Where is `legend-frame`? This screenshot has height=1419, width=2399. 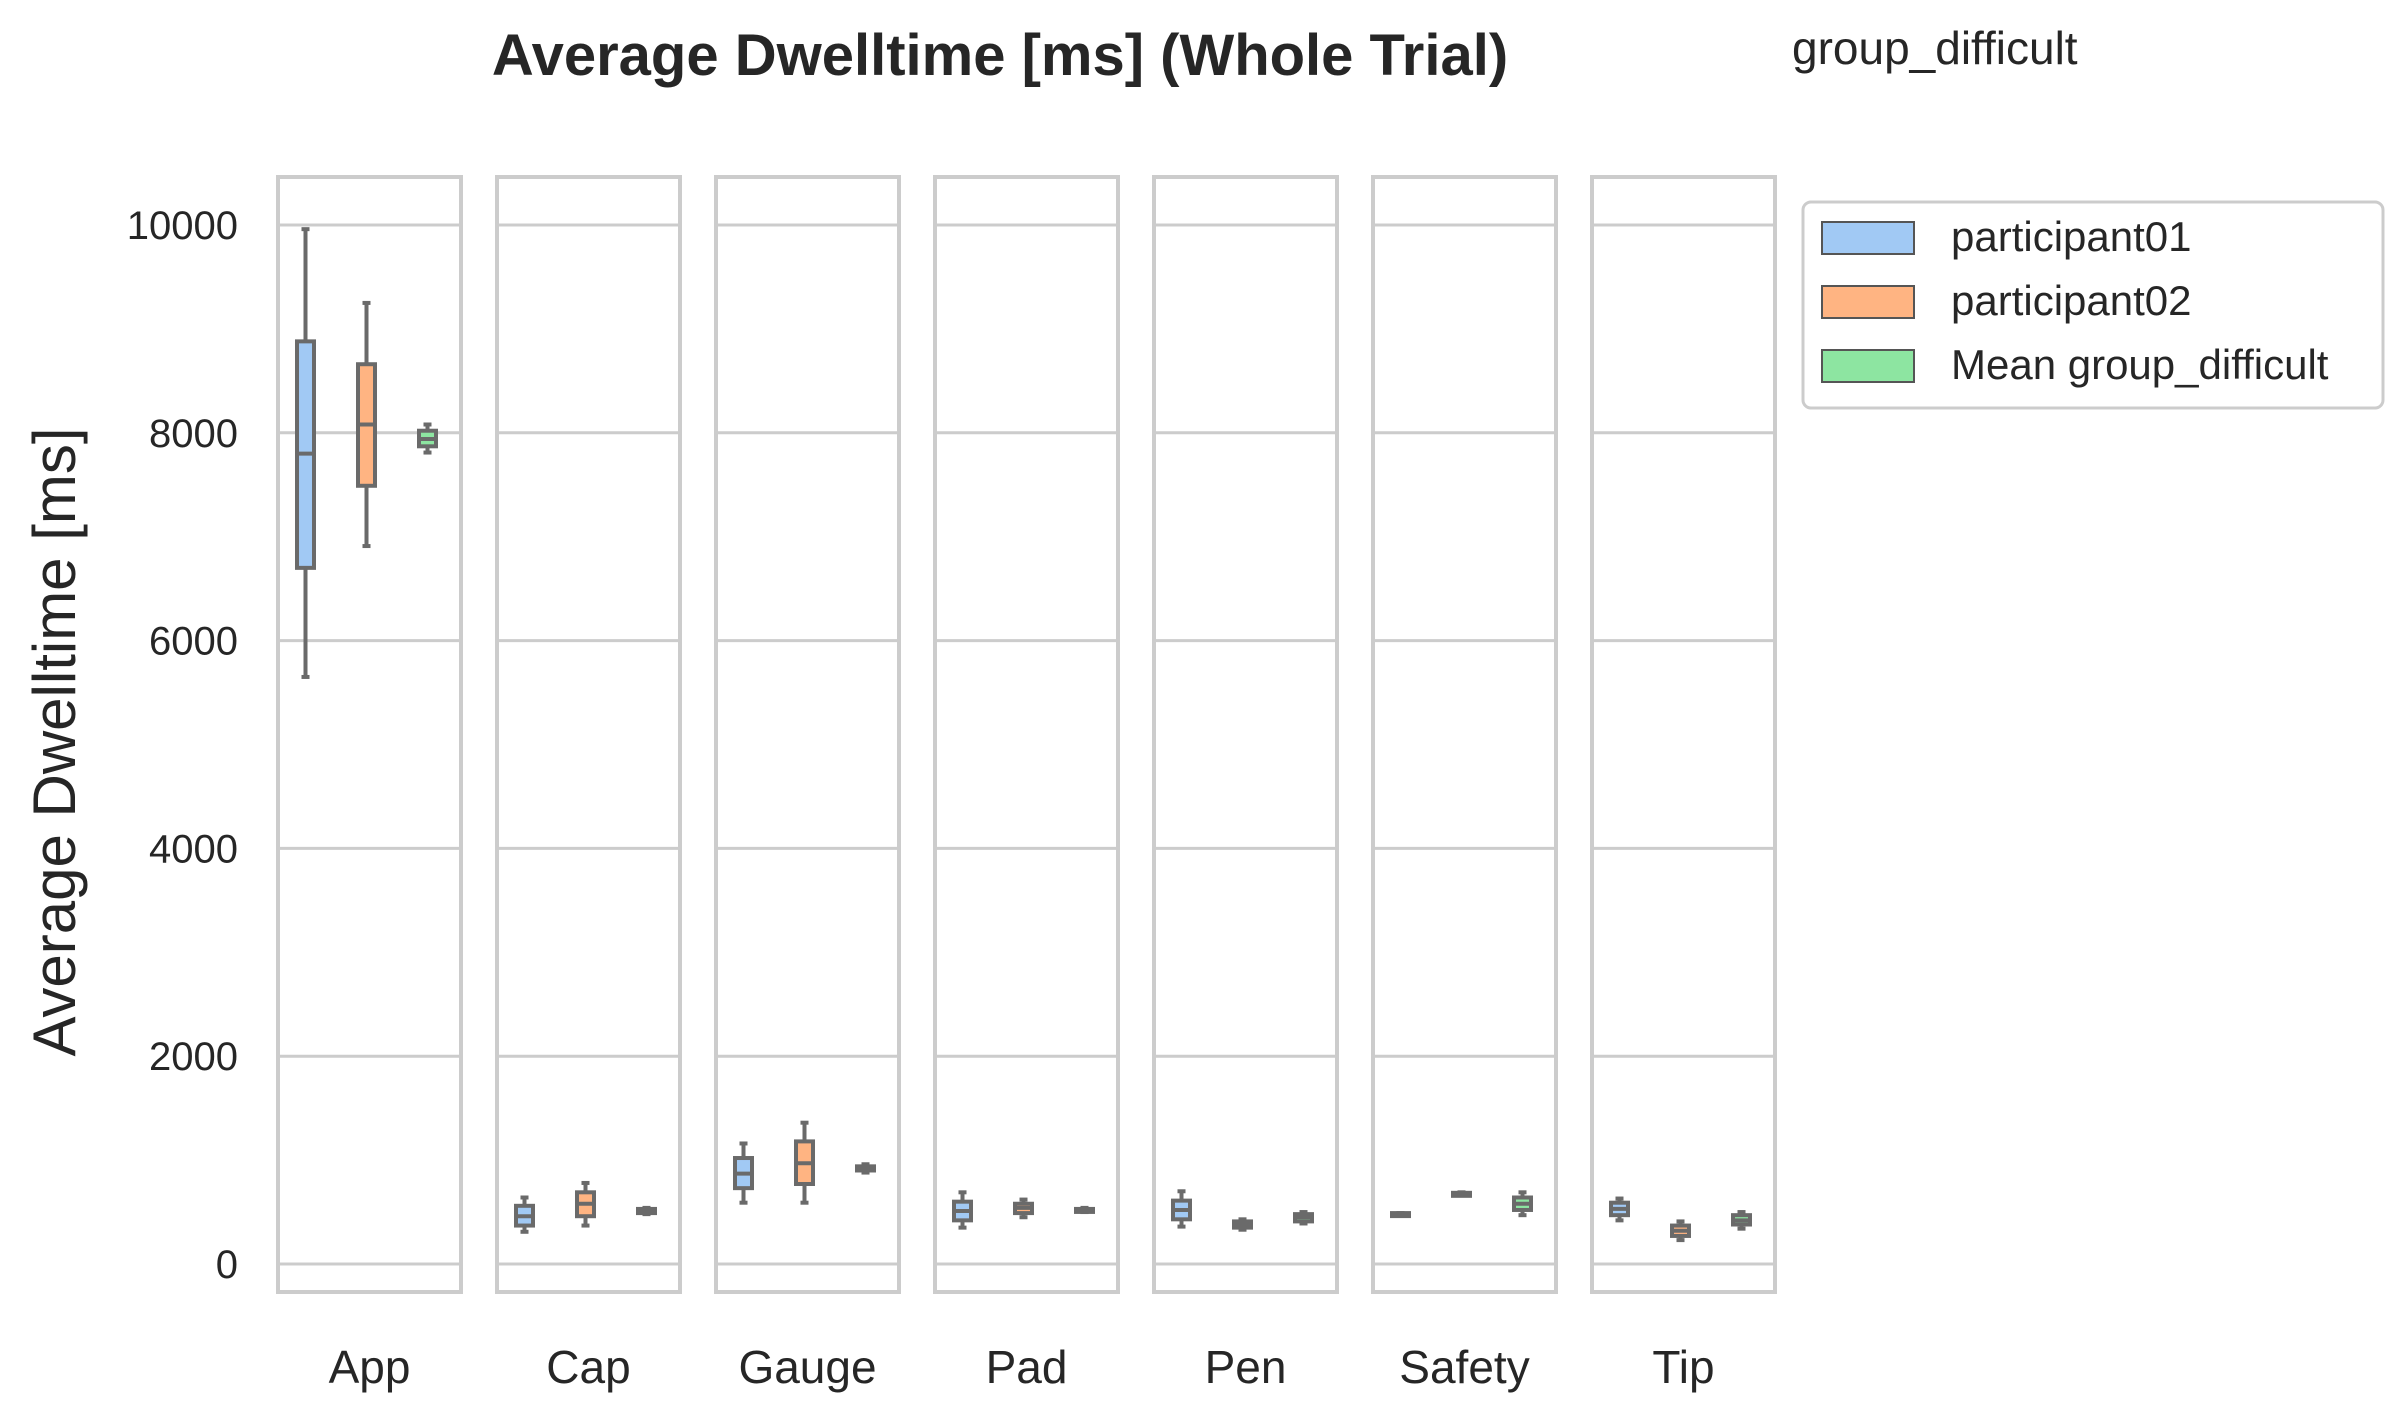
legend-frame is located at coordinates (2093, 305).